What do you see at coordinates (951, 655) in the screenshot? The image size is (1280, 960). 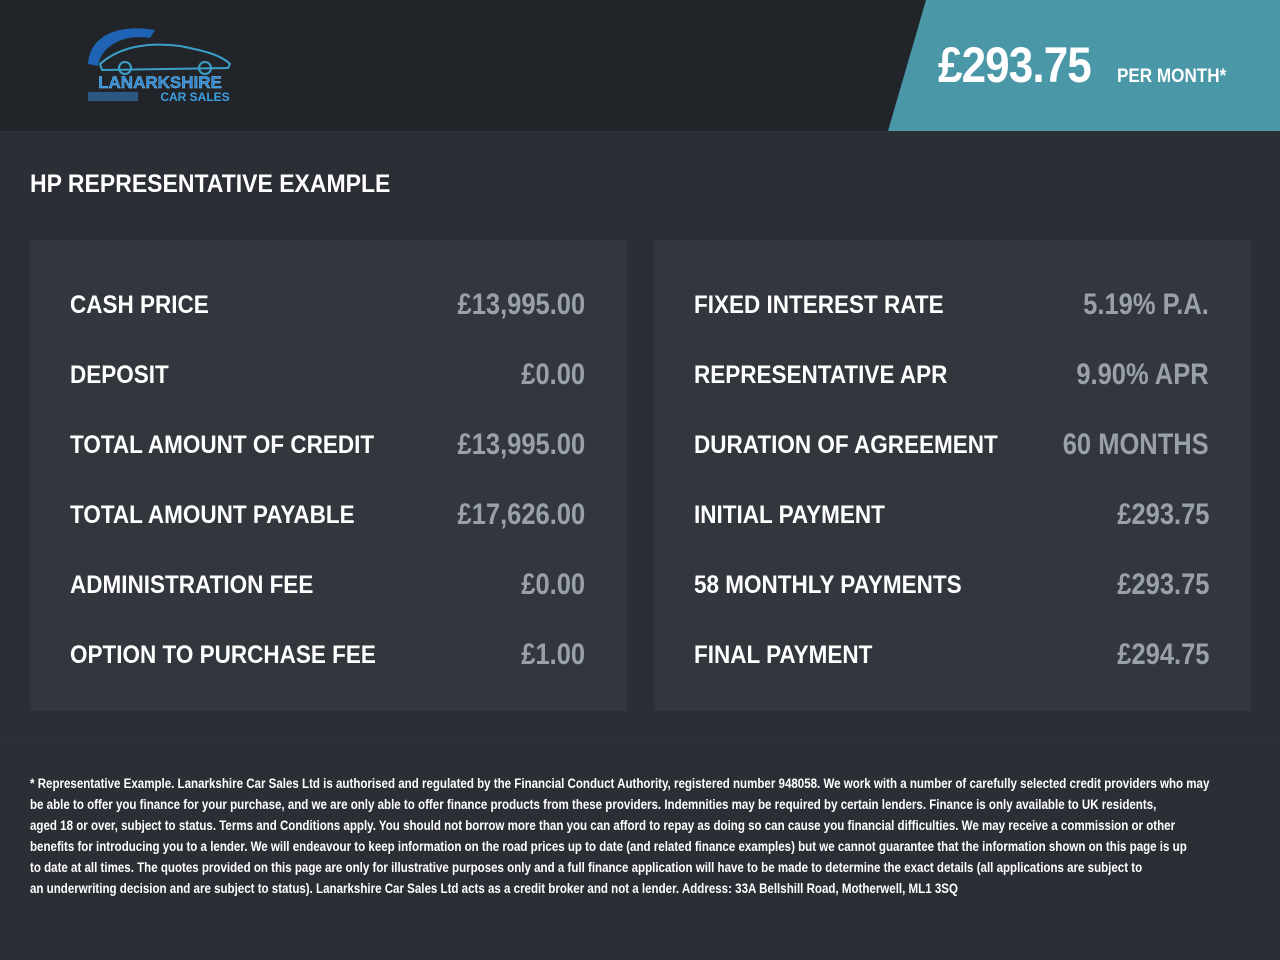 I see `finance-row: FINAL PAYMENT £294.75` at bounding box center [951, 655].